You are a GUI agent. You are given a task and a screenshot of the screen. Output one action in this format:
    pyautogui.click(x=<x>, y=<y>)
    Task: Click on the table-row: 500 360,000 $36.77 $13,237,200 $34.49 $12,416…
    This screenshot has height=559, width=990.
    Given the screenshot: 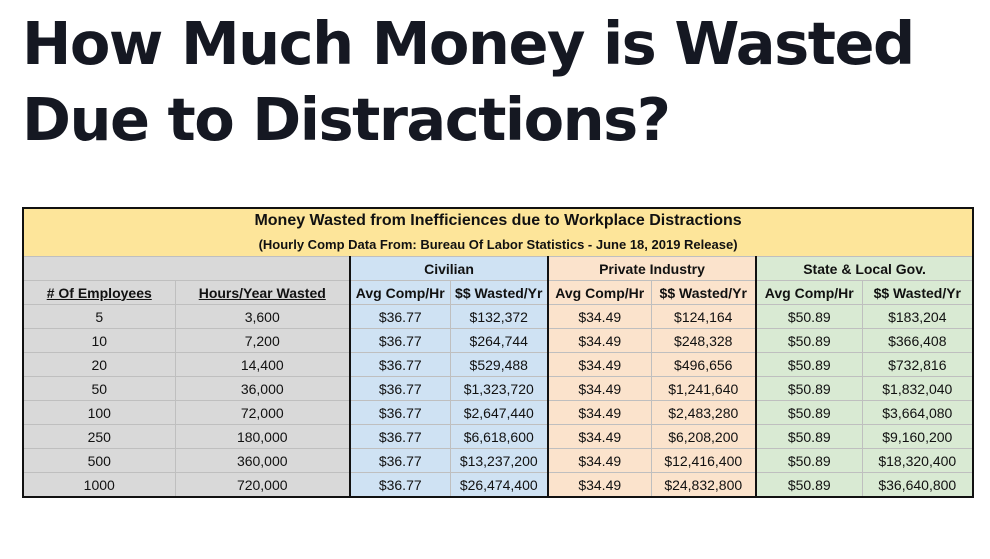 What is the action you would take?
    pyautogui.click(x=498, y=460)
    